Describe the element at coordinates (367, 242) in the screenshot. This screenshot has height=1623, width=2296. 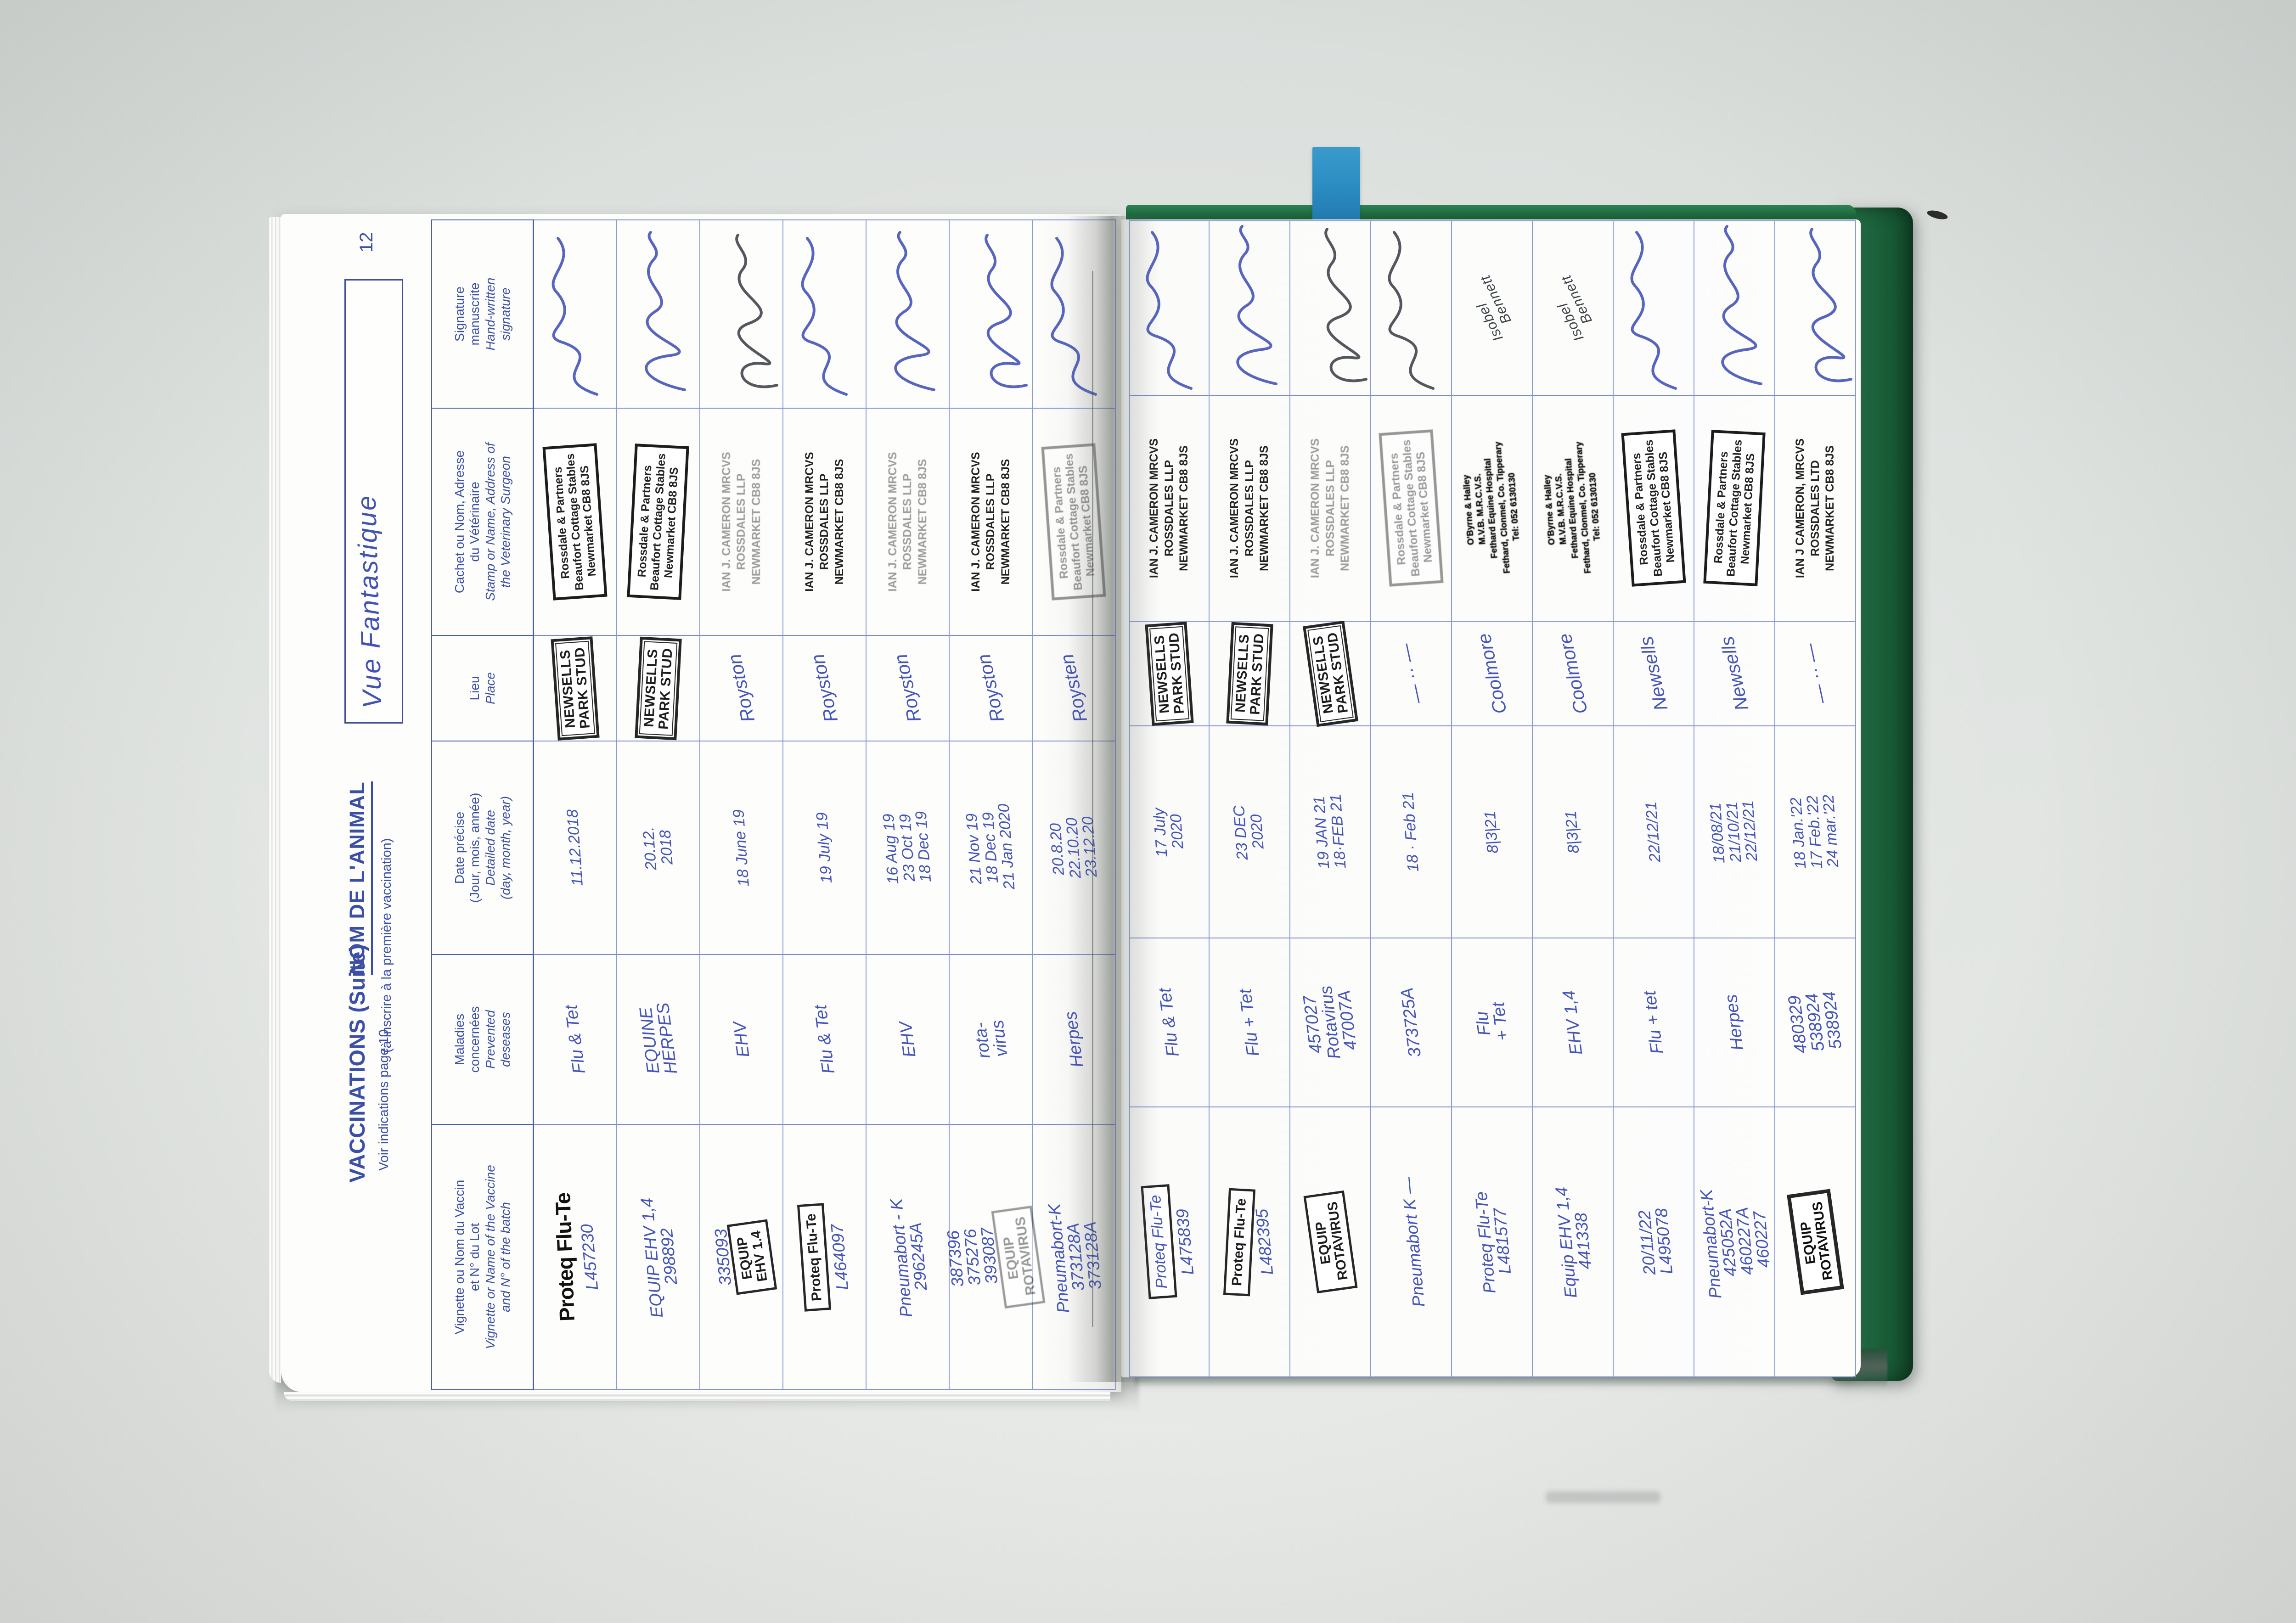
I see `page-number: 12` at that location.